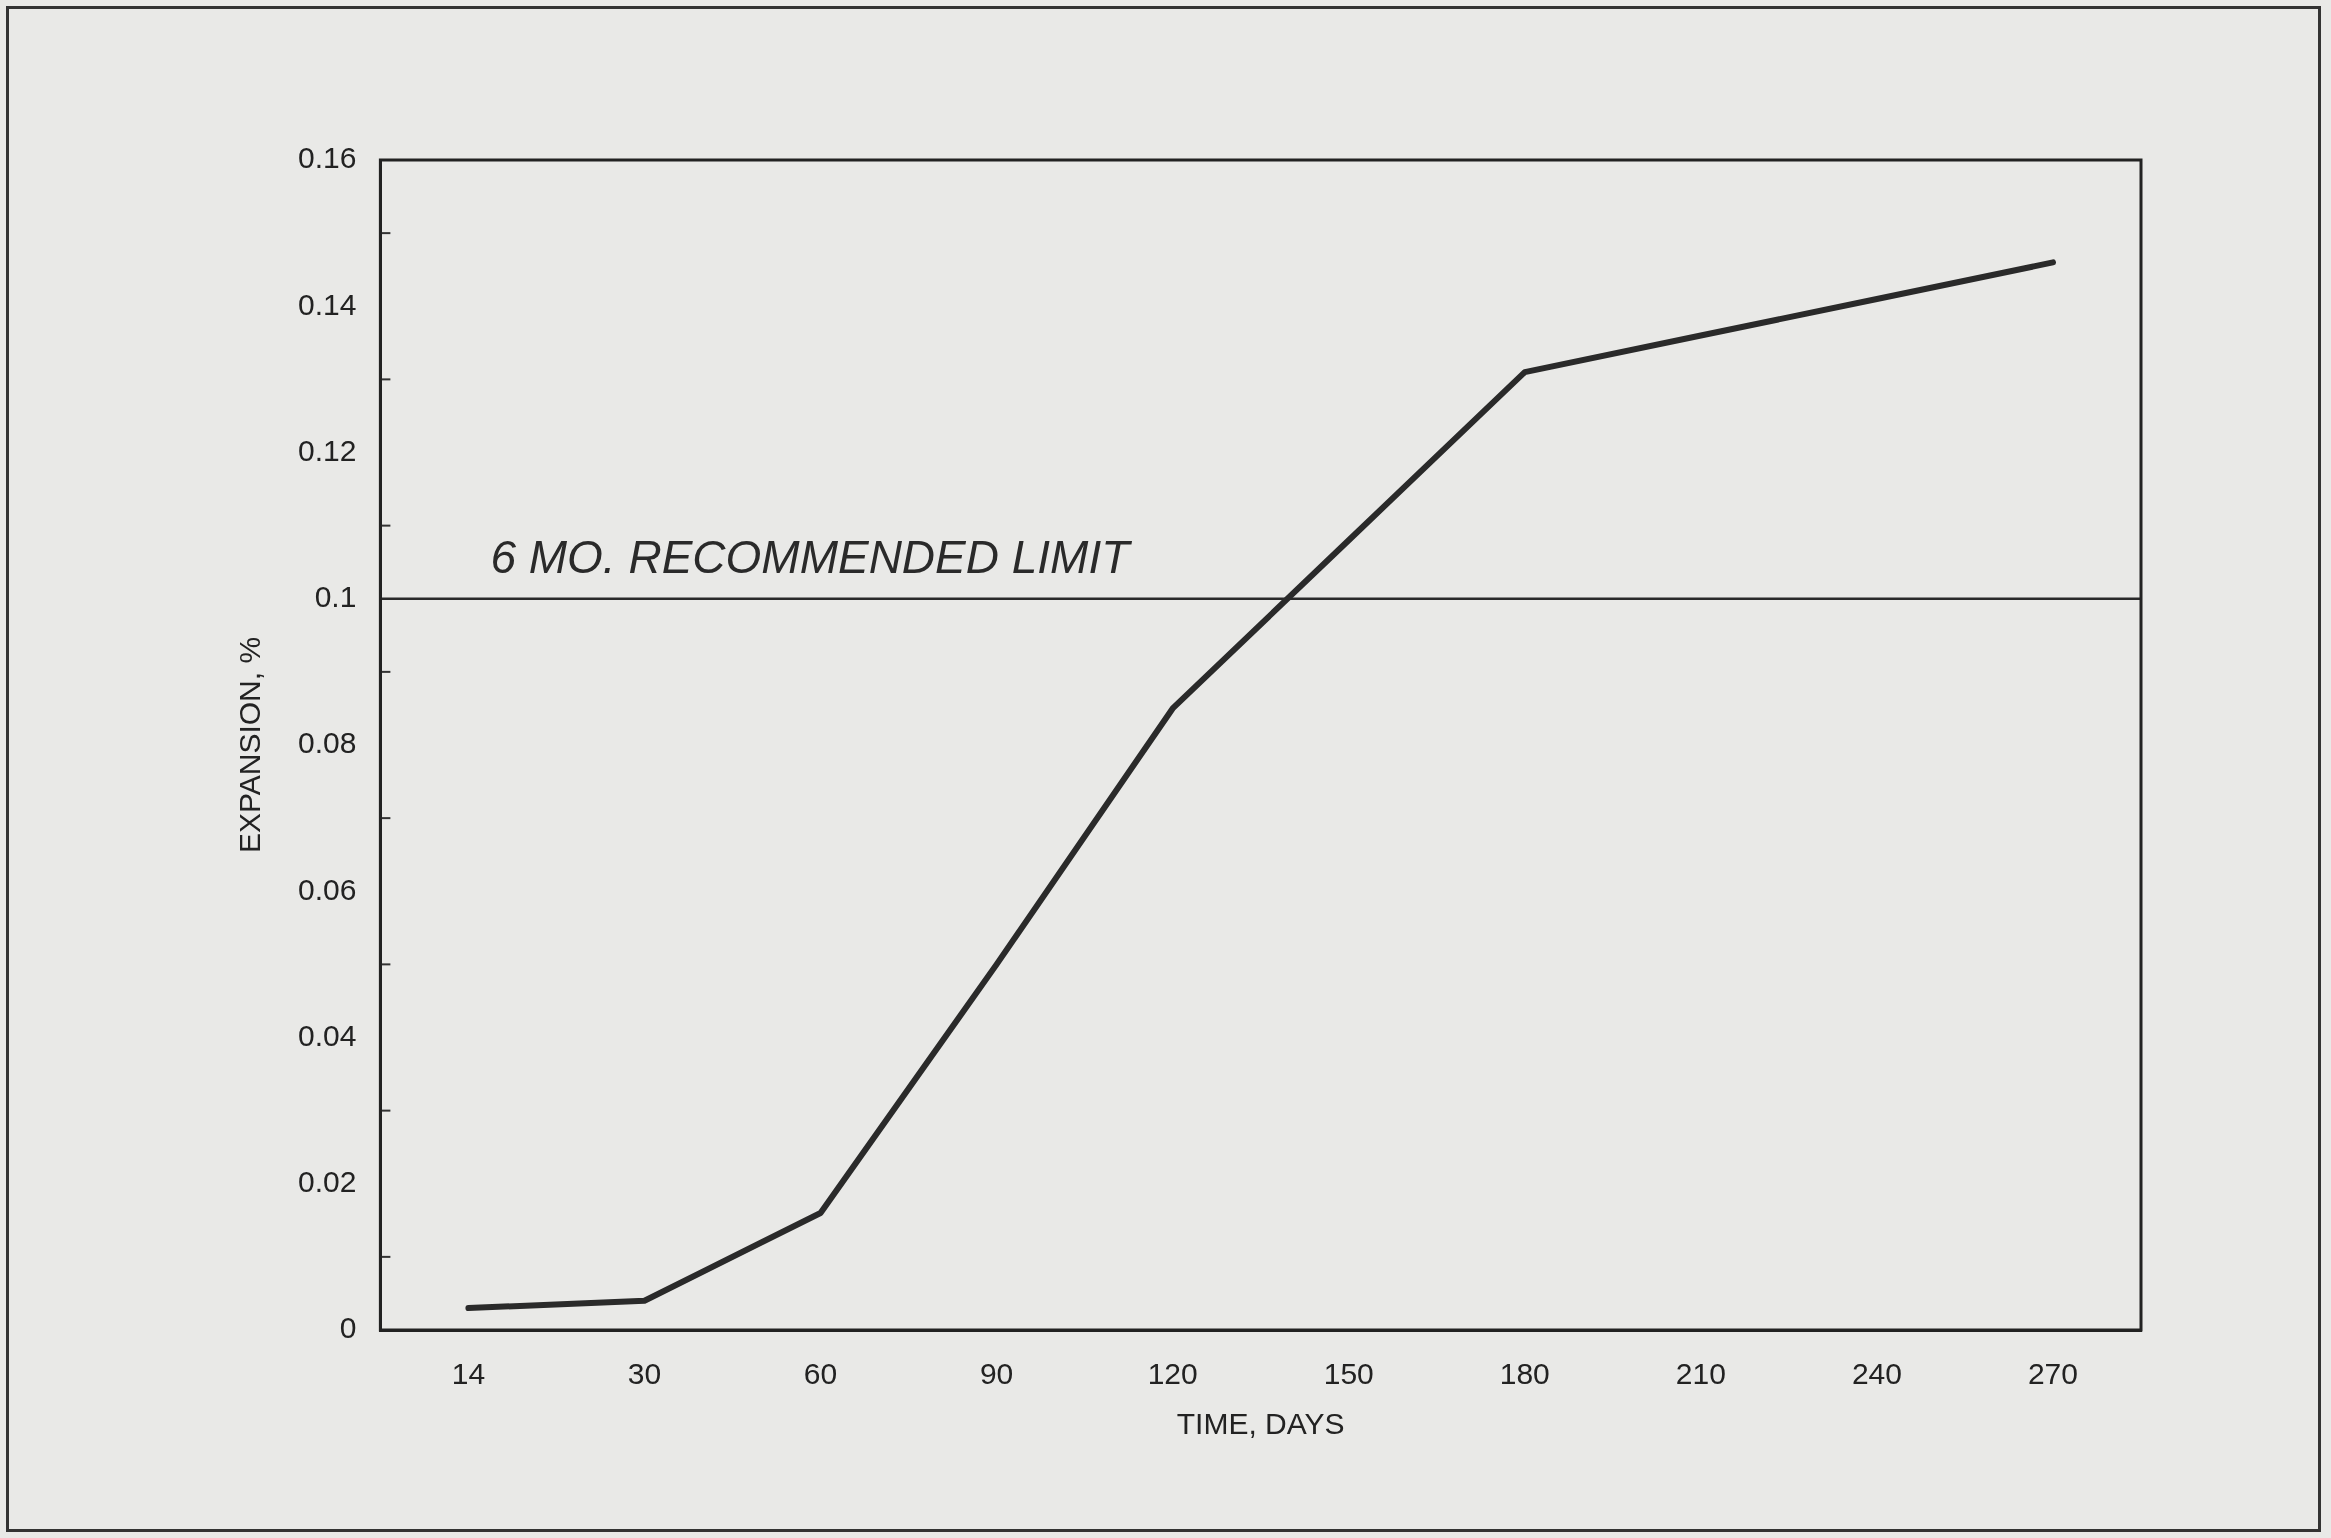  What do you see at coordinates (327, 889) in the screenshot?
I see `y-tick-label: 0.06` at bounding box center [327, 889].